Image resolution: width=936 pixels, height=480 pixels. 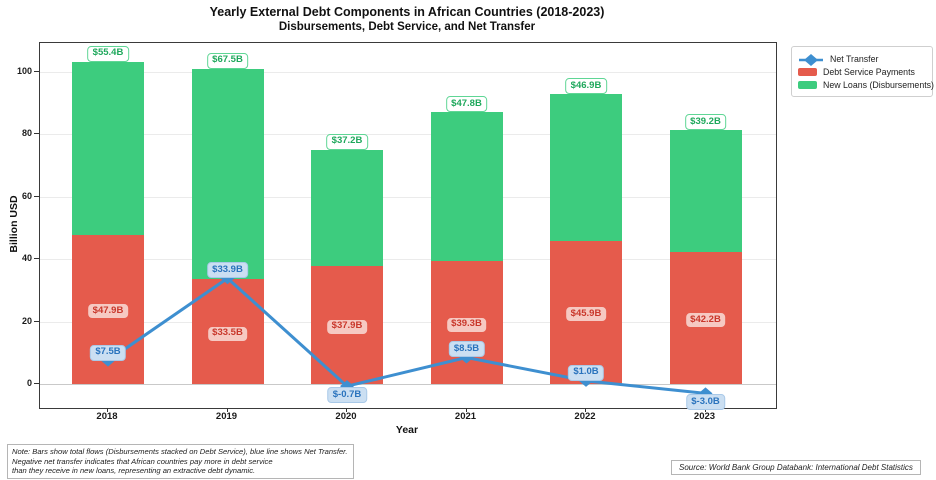 What do you see at coordinates (107, 416) in the screenshot?
I see `x-tick-label: 2018` at bounding box center [107, 416].